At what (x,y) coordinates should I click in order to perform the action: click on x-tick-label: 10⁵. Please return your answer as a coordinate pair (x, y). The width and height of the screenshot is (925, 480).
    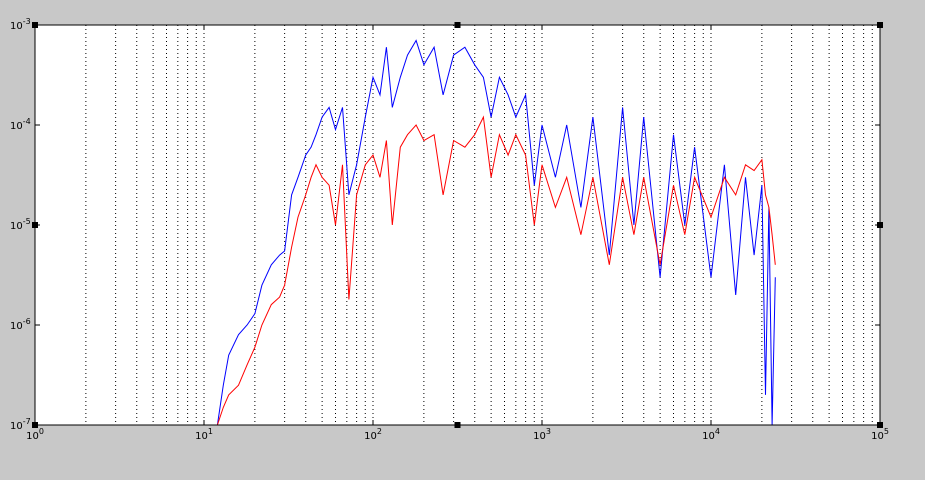
    Looking at the image, I should click on (880, 434).